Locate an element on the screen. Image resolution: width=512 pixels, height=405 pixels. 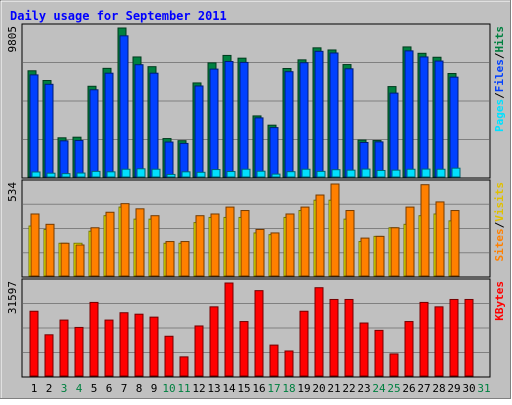
x-tick-label: 16 is located at coordinates (258, 388).